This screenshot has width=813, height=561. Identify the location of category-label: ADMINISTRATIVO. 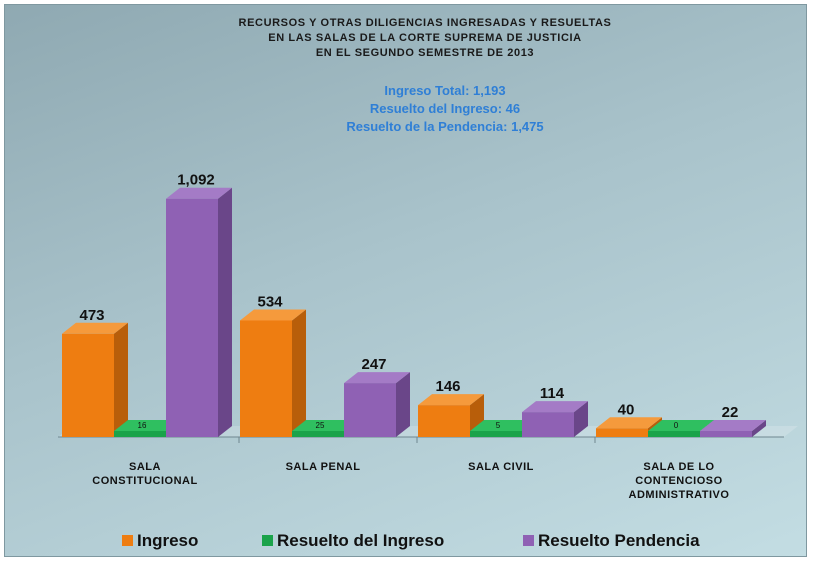
(679, 495).